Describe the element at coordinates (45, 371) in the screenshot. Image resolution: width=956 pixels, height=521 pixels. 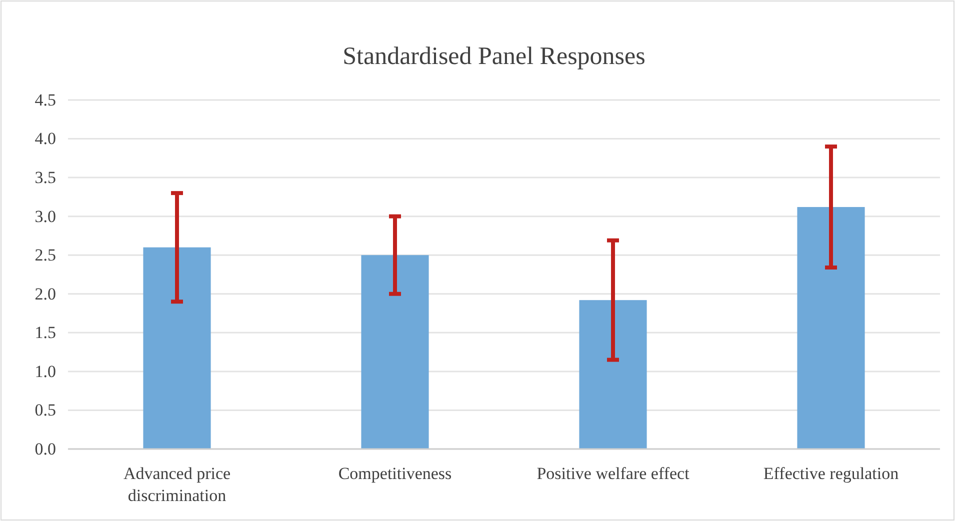
I see `y-tick-label: 1.0` at that location.